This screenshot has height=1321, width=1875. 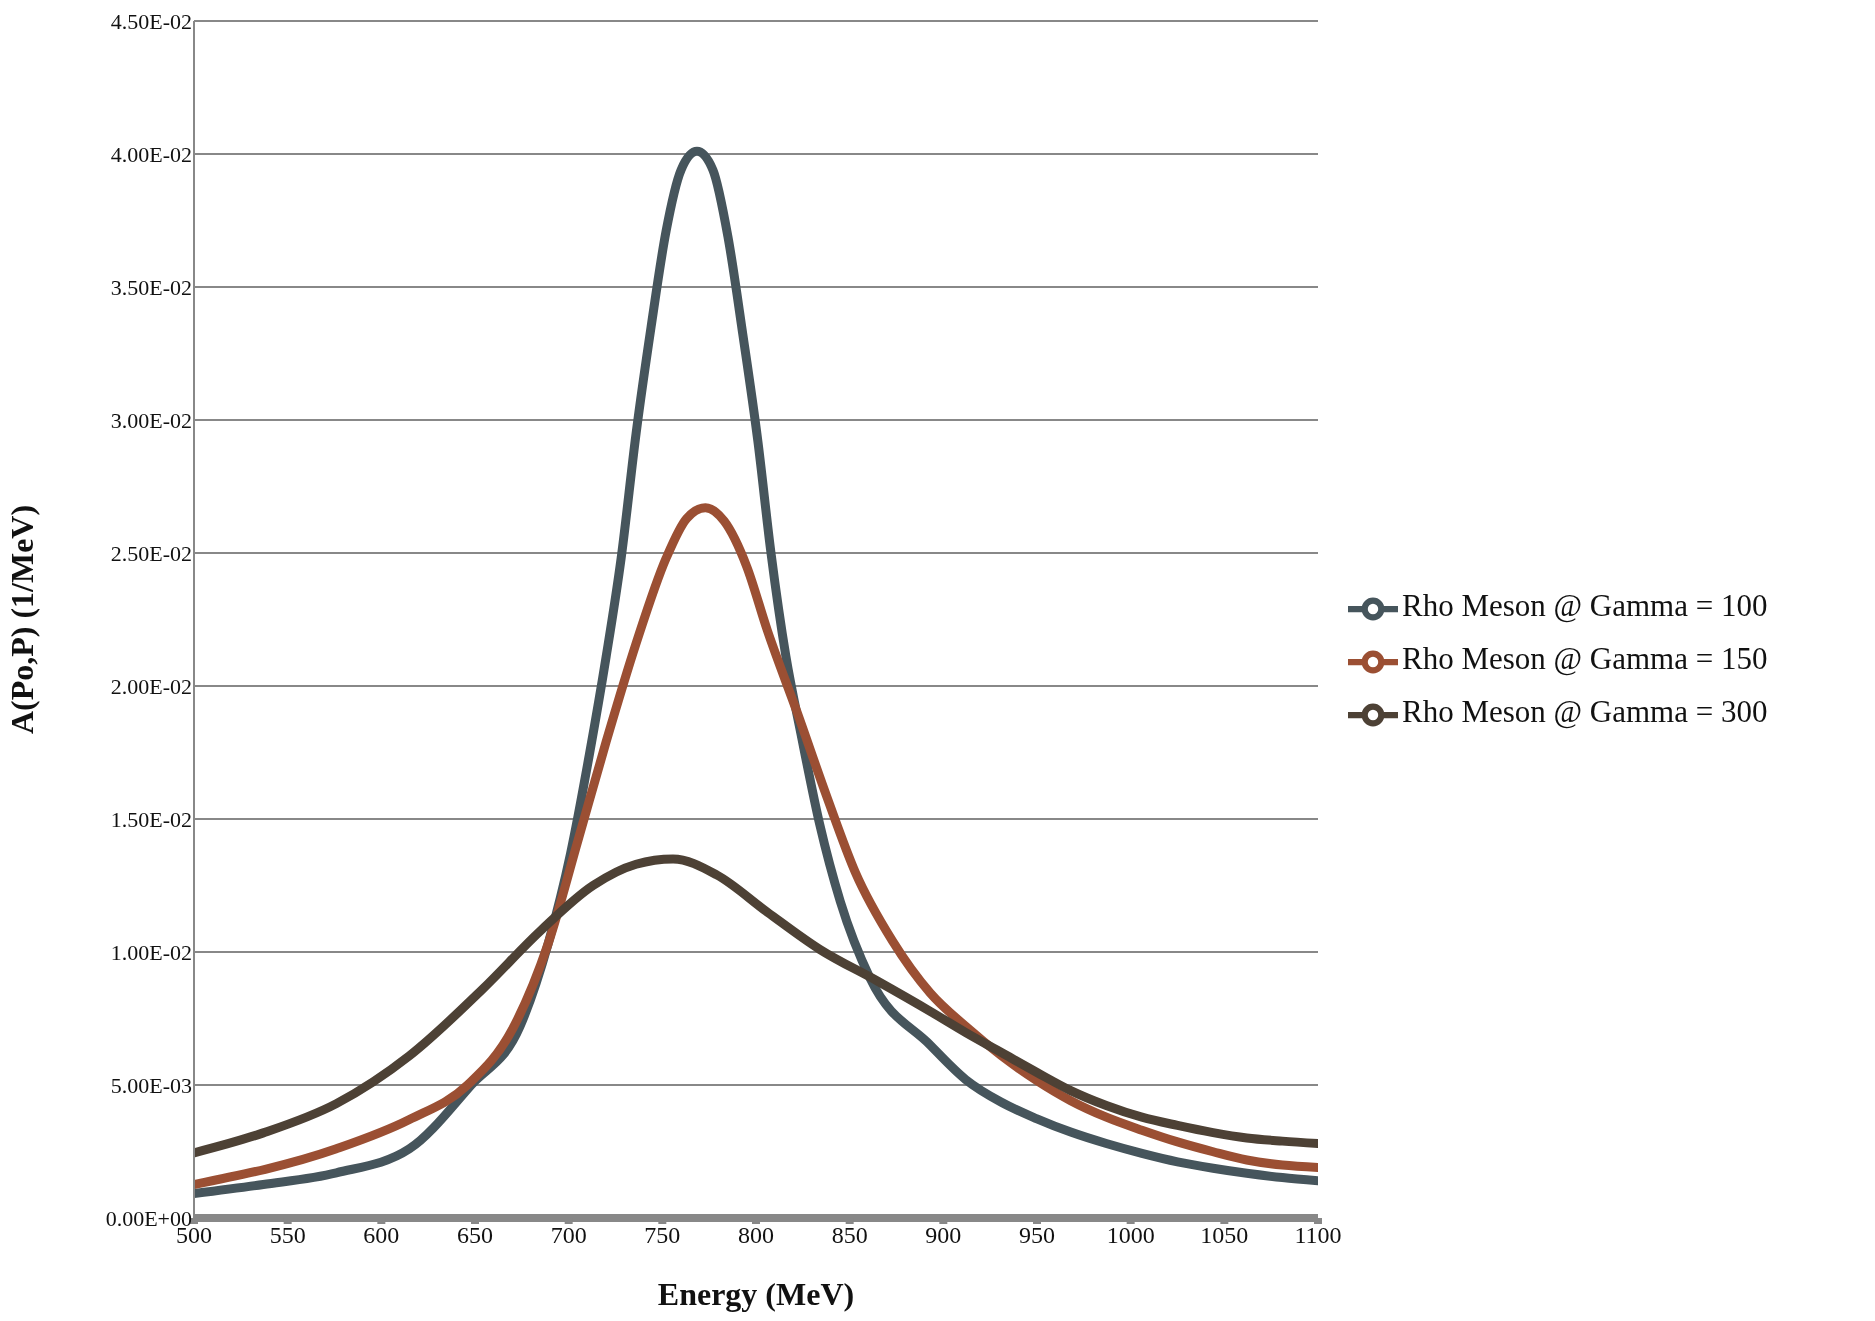 I want to click on y-axis-title: A(Po,P) (1/MeV), so click(x=22, y=619).